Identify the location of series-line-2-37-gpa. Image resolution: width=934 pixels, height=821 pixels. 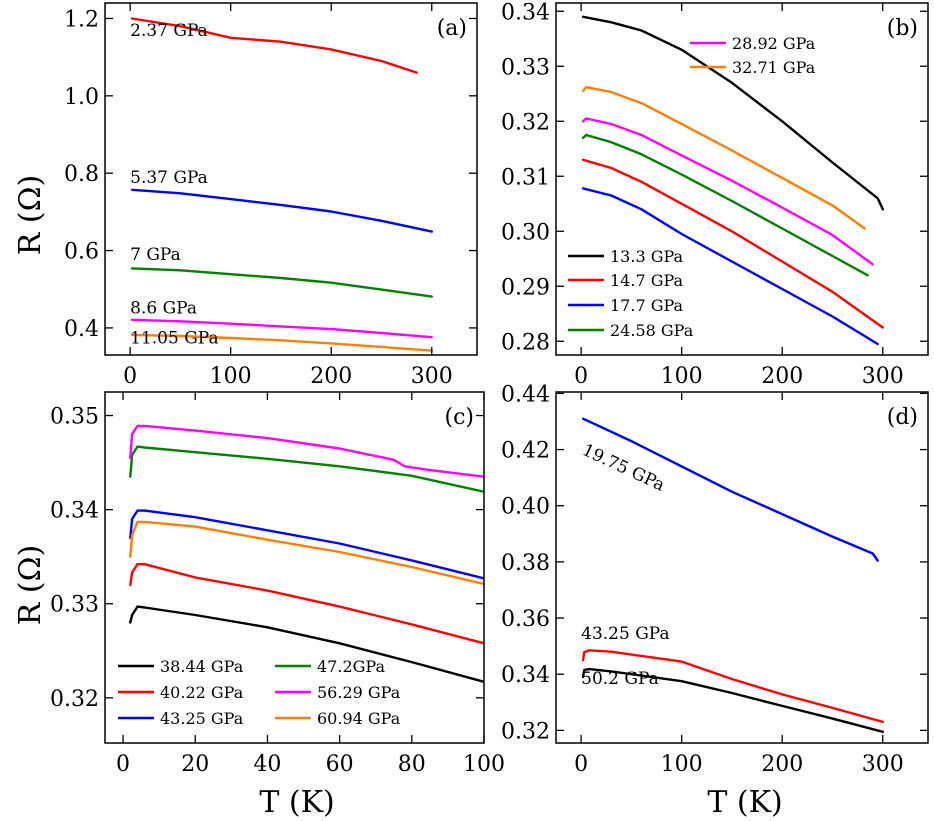
(274, 45).